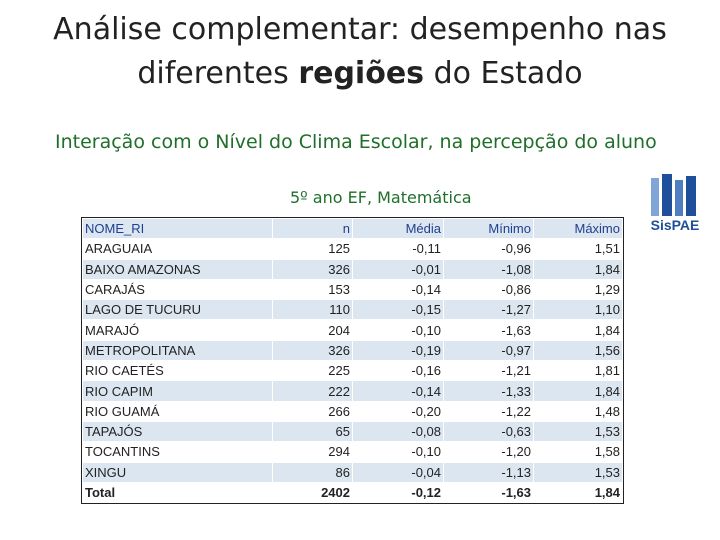 Image resolution: width=720 pixels, height=540 pixels. I want to click on table-cell: -0,20, so click(398, 411).